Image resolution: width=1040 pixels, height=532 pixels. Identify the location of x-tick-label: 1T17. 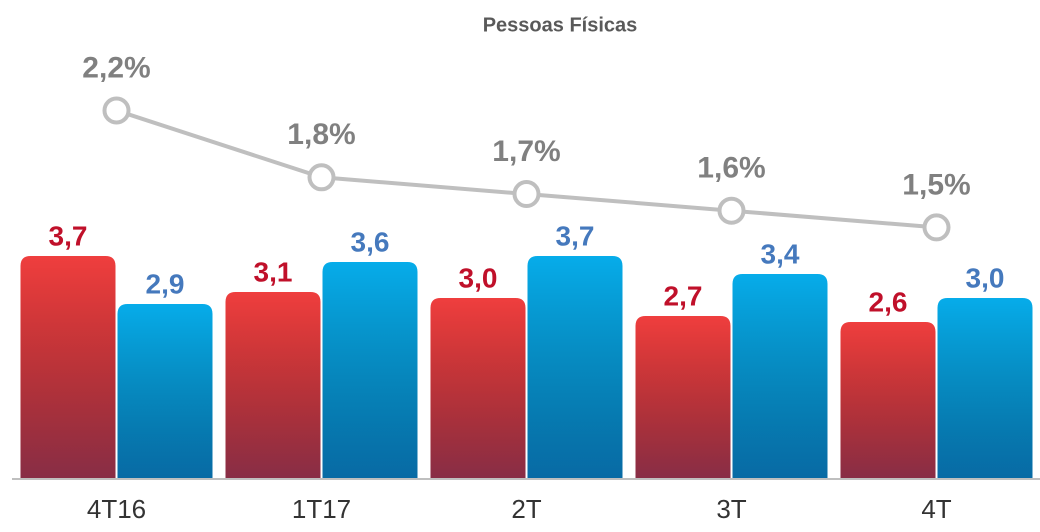
(321, 509).